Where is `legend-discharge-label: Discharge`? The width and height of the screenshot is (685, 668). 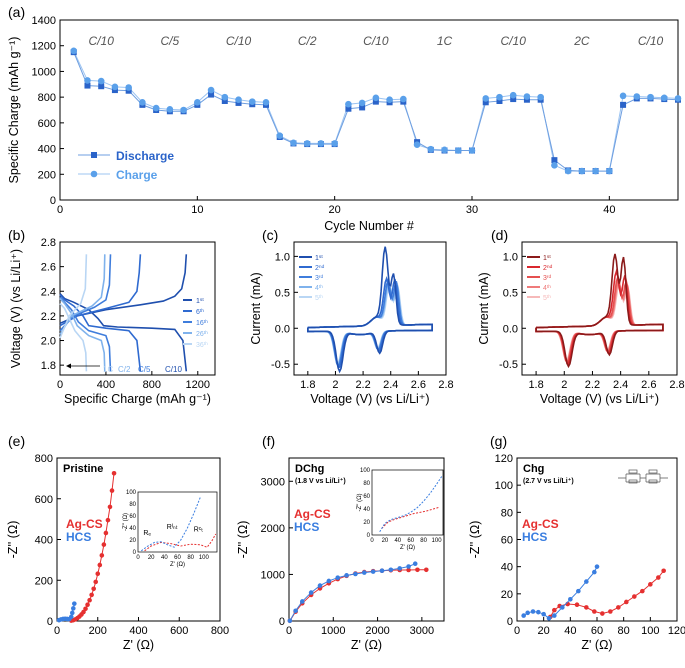 legend-discharge-label: Discharge is located at coordinates (145, 156).